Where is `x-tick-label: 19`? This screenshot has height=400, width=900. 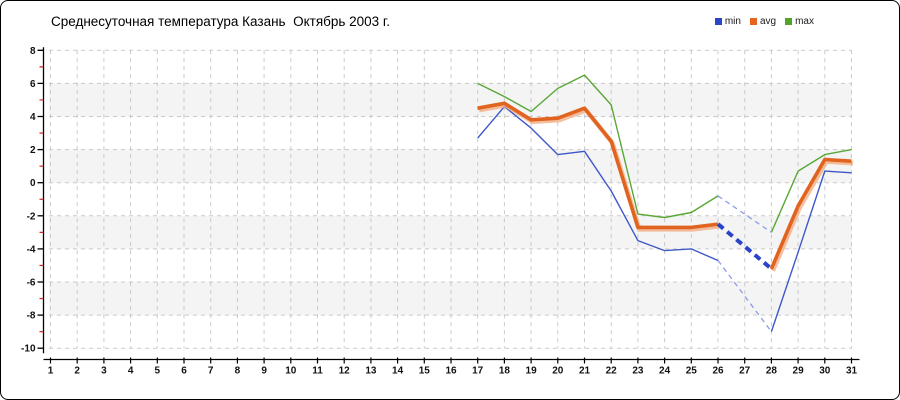
x-tick-label: 19 is located at coordinates (532, 371).